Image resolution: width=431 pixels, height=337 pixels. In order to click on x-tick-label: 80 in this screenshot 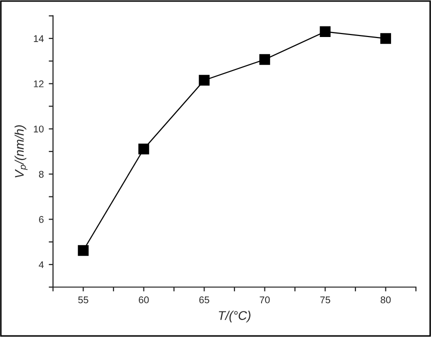, I will do `click(385, 300)`.